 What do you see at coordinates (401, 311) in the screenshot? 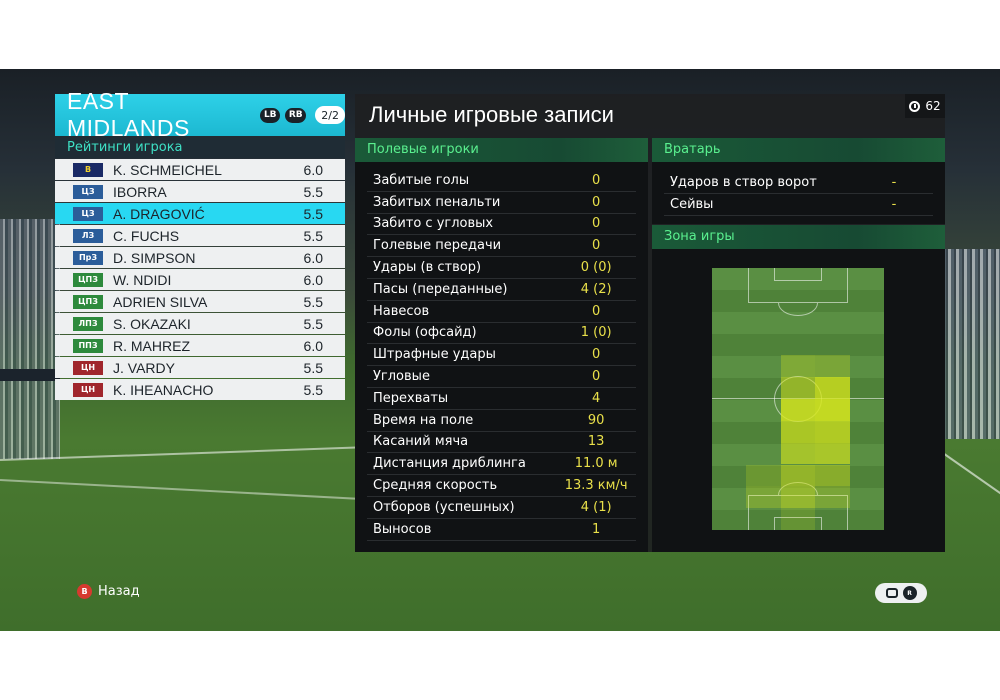
I see `stat-label: Навесов` at bounding box center [401, 311].